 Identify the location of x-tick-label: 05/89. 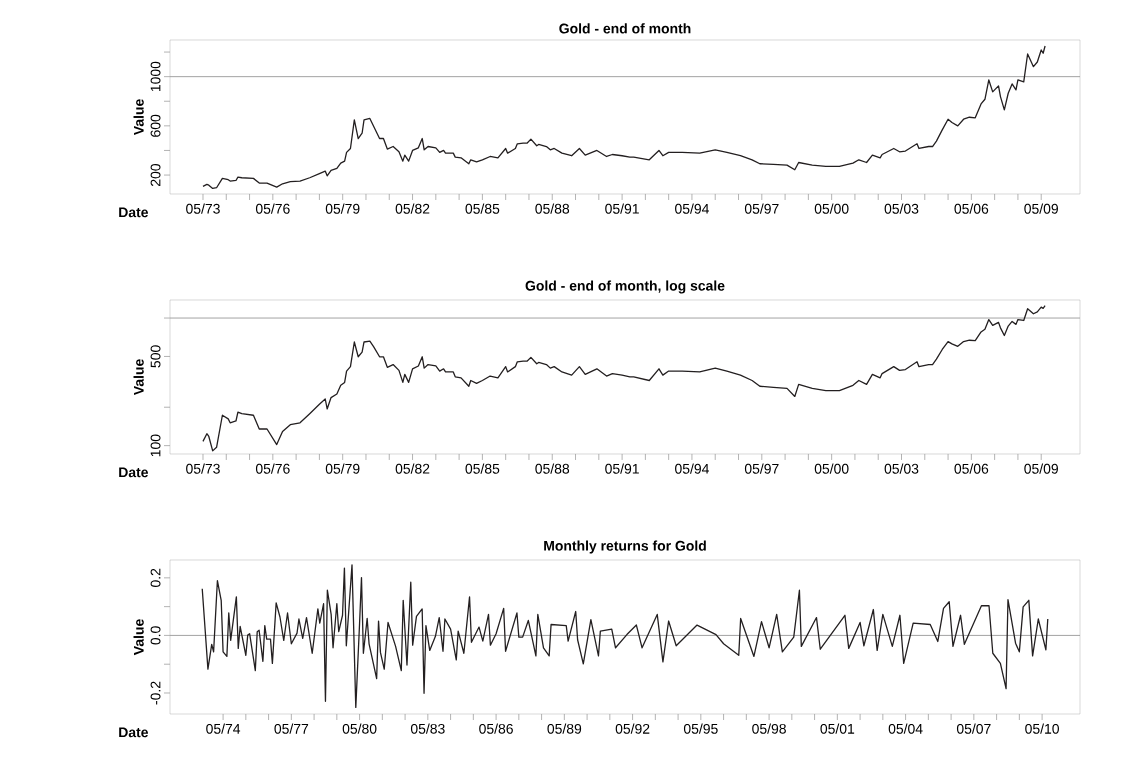
(564, 728).